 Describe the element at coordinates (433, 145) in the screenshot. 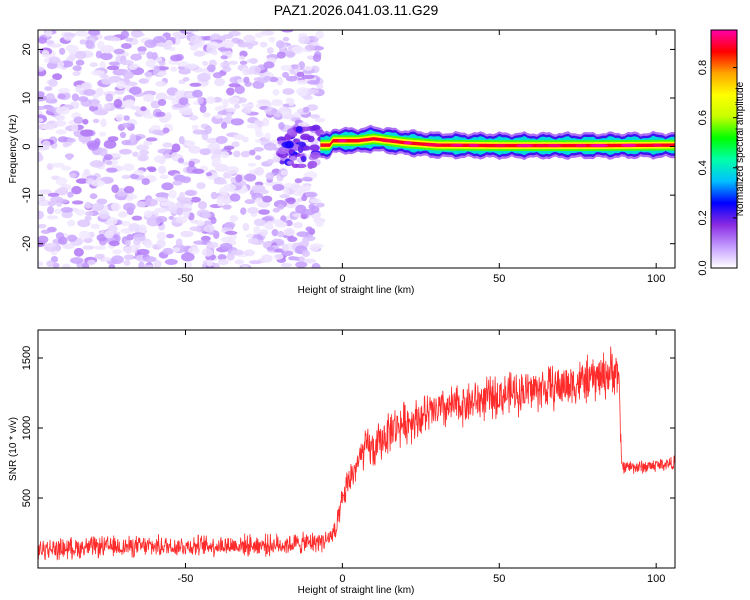

I see `spectrogram-peak` at that location.